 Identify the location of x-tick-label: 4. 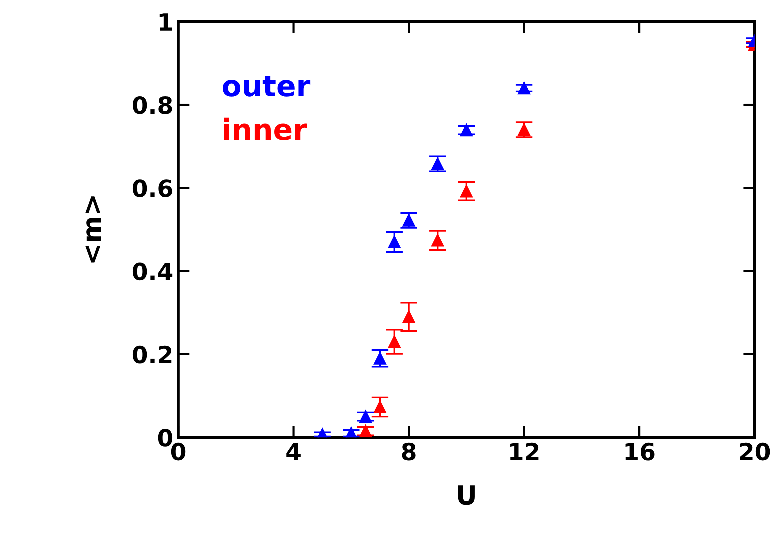
(293, 451).